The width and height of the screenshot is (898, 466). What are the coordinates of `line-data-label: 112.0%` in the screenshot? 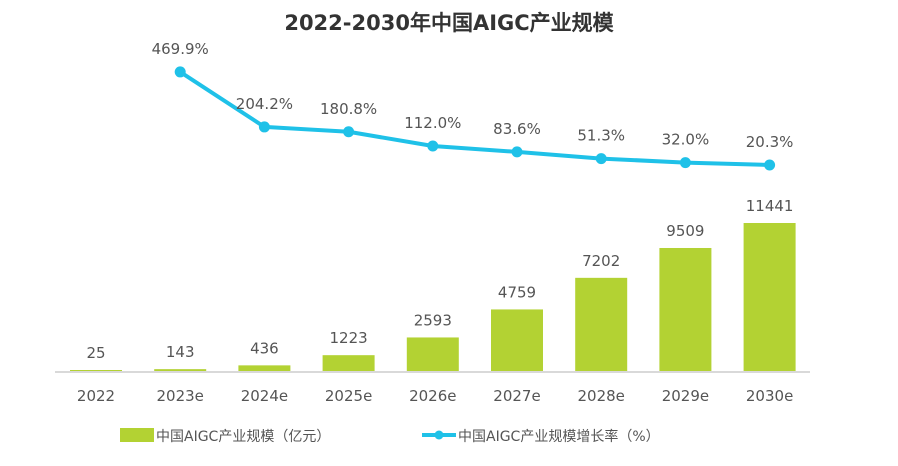 It's located at (432, 123).